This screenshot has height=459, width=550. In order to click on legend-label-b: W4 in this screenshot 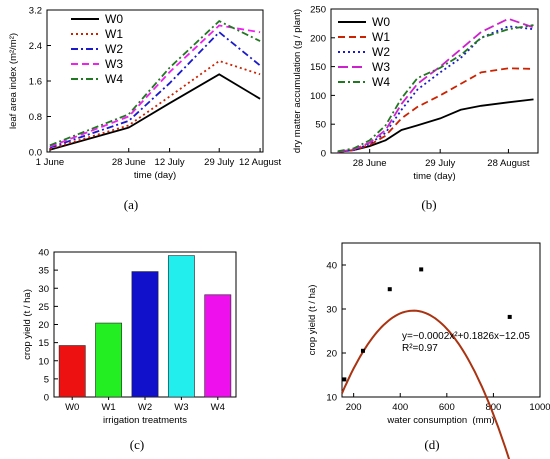, I will do `click(381, 82)`.